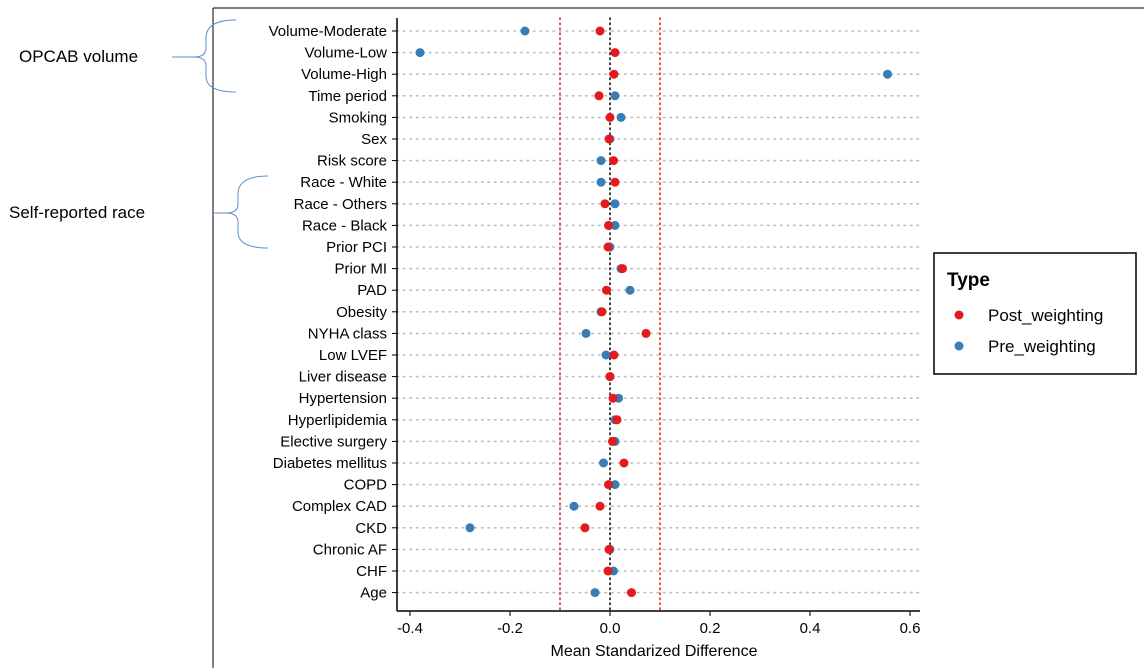  What do you see at coordinates (810, 628) in the screenshot?
I see `x-tick-label: 0.4` at bounding box center [810, 628].